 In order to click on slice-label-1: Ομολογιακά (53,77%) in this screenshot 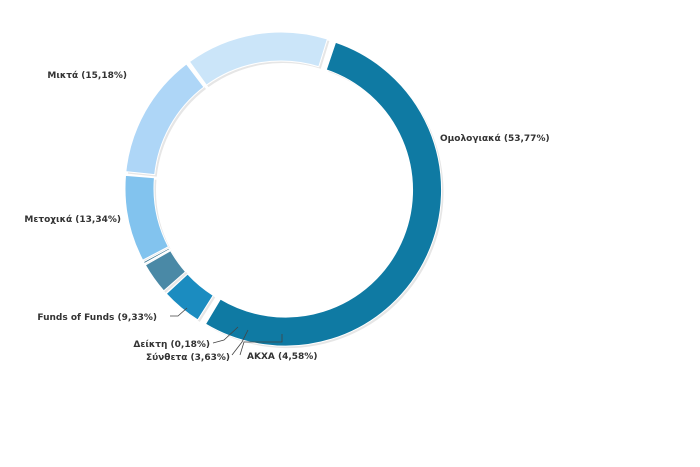, I will do `click(495, 139)`.